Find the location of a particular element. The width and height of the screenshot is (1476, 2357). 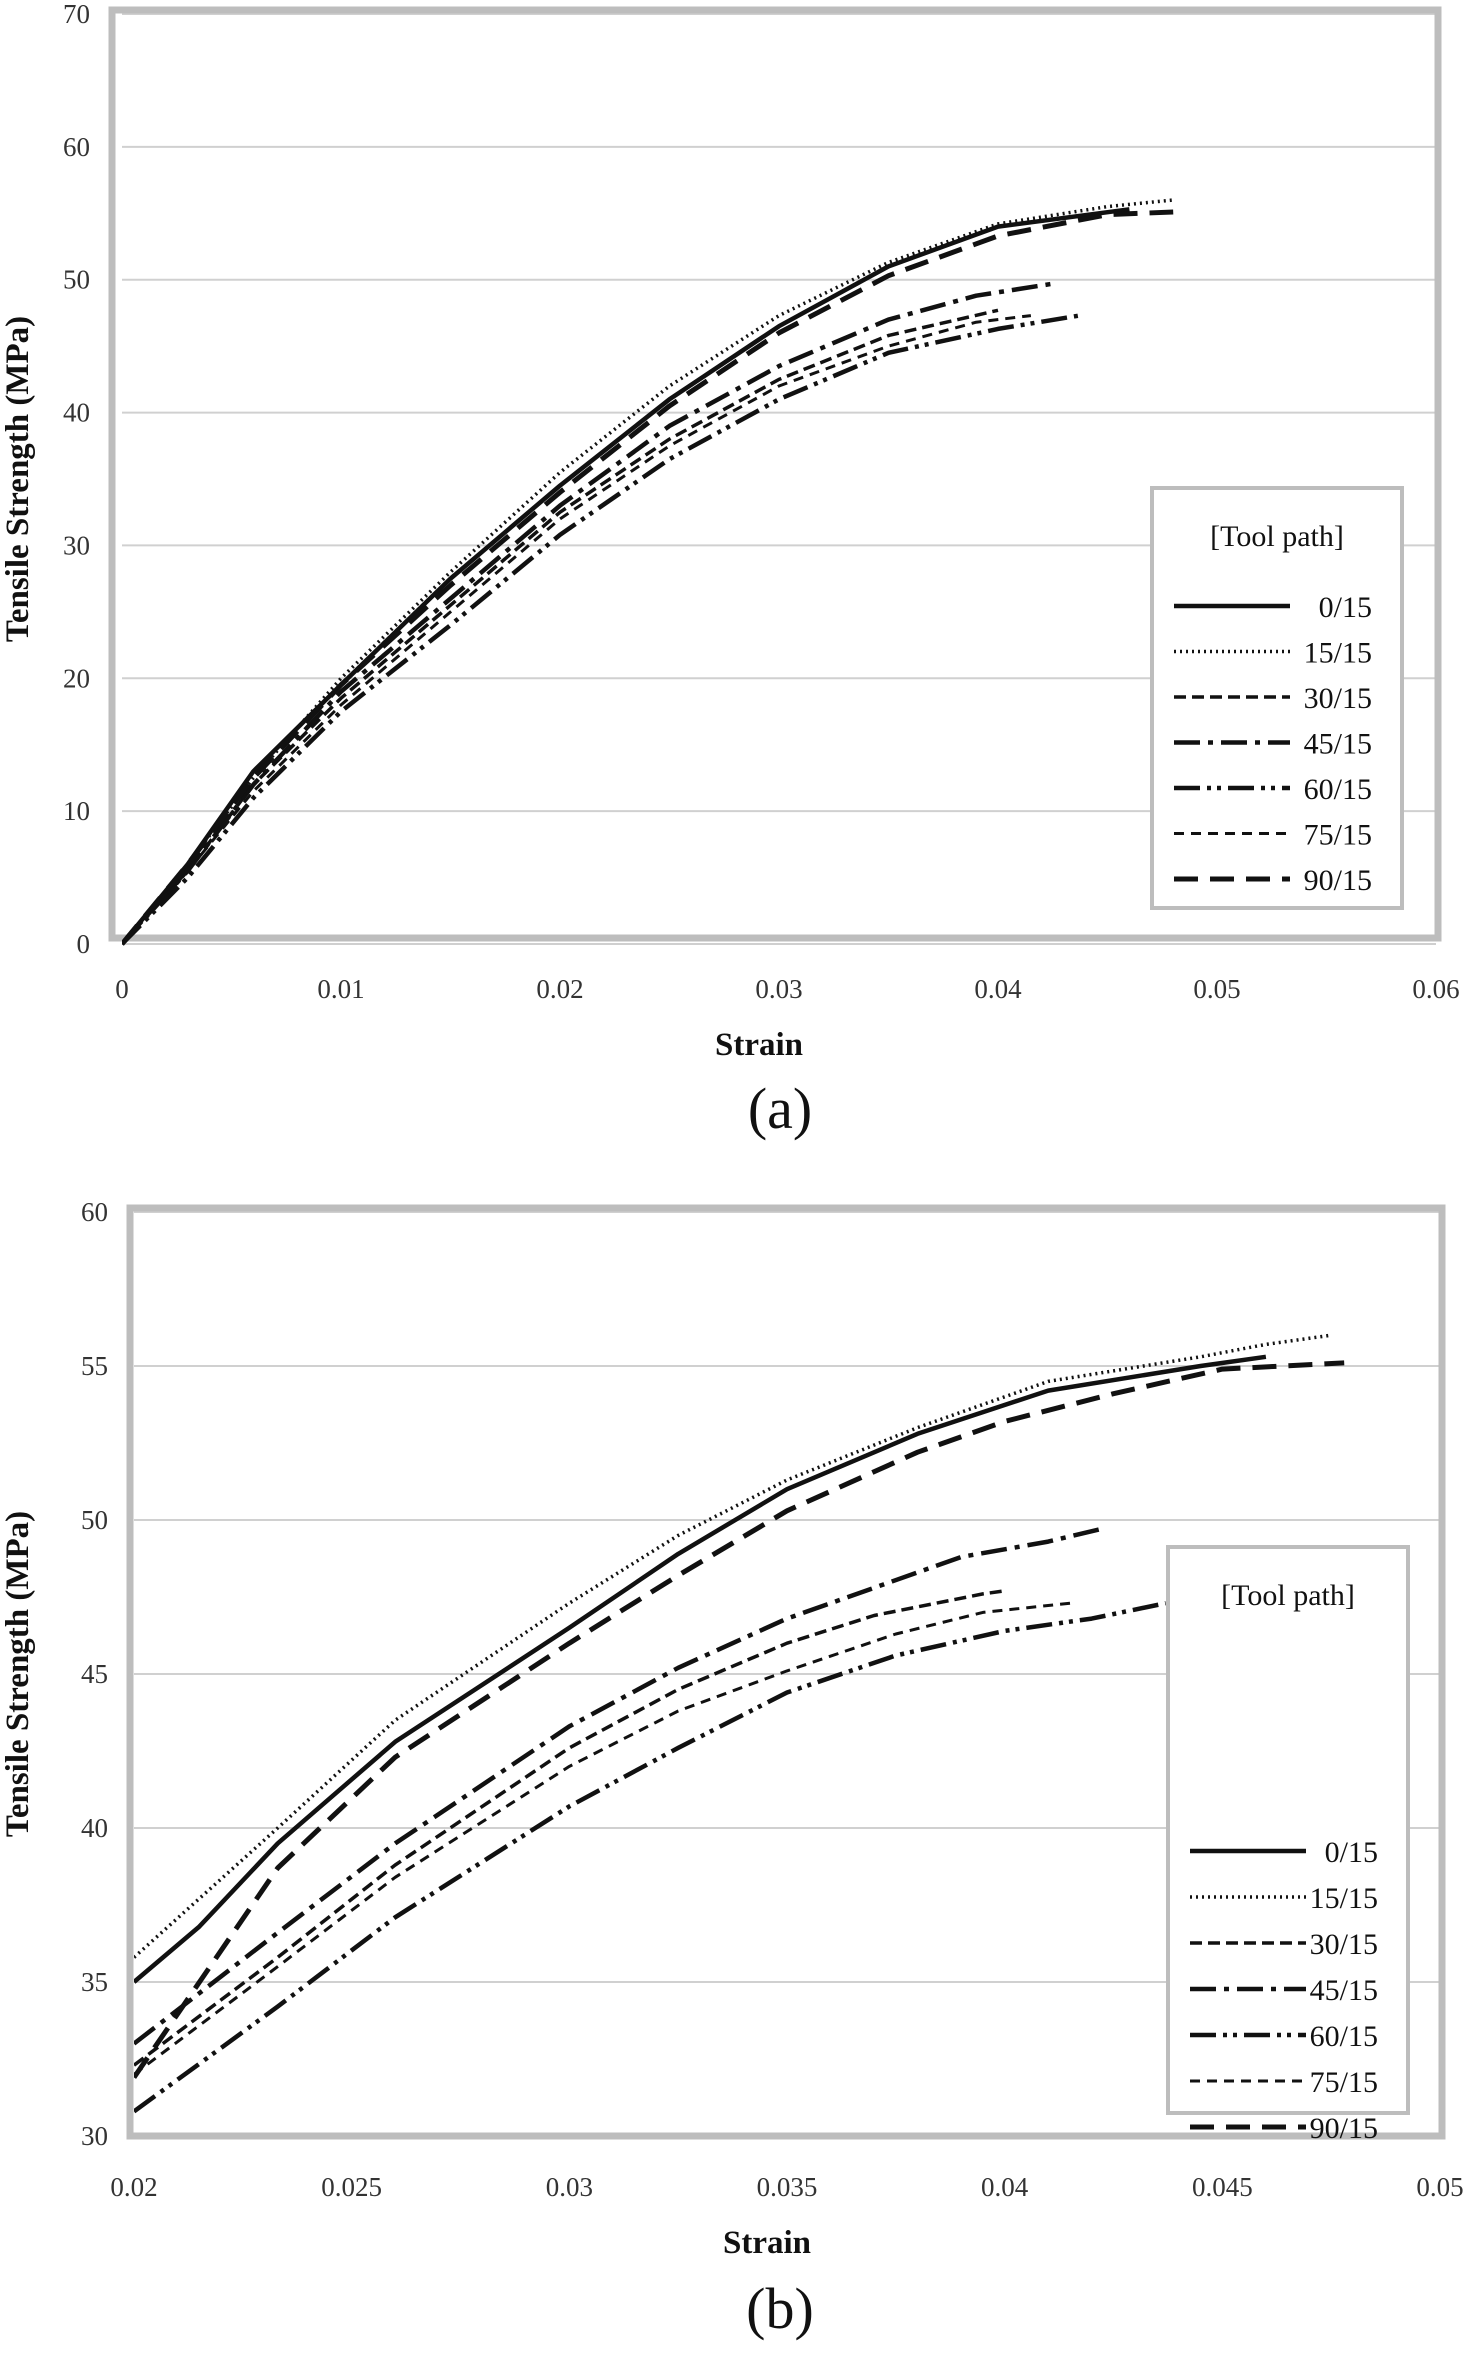

figure-caption: (b) is located at coordinates (780, 2308).